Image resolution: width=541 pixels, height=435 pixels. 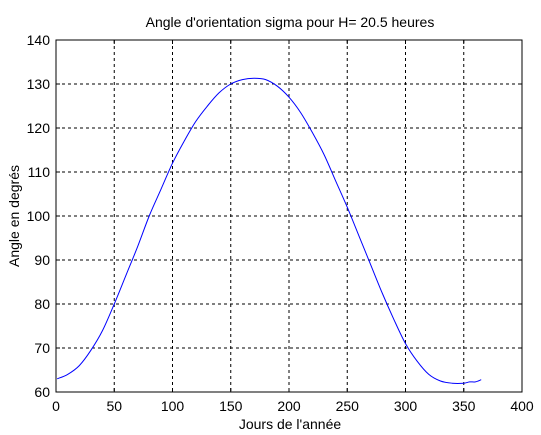 I want to click on x-tick-label: 400, so click(x=522, y=406).